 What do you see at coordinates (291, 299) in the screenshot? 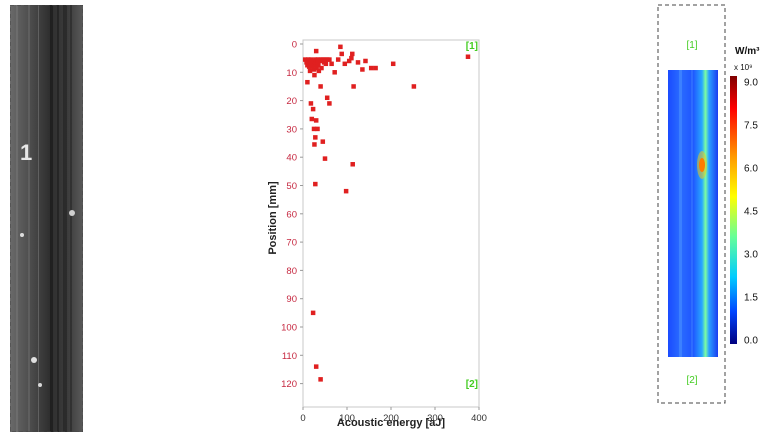
I see `y-tick-label: 90` at bounding box center [291, 299].